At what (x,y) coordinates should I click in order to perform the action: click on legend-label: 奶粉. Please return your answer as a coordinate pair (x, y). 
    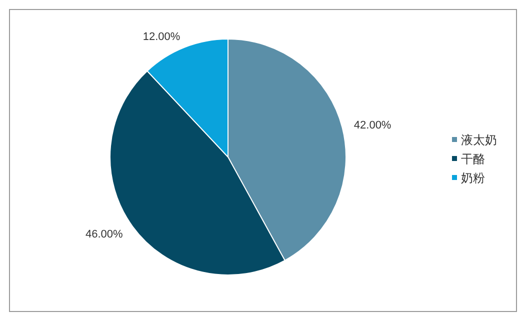
    Looking at the image, I should click on (473, 178).